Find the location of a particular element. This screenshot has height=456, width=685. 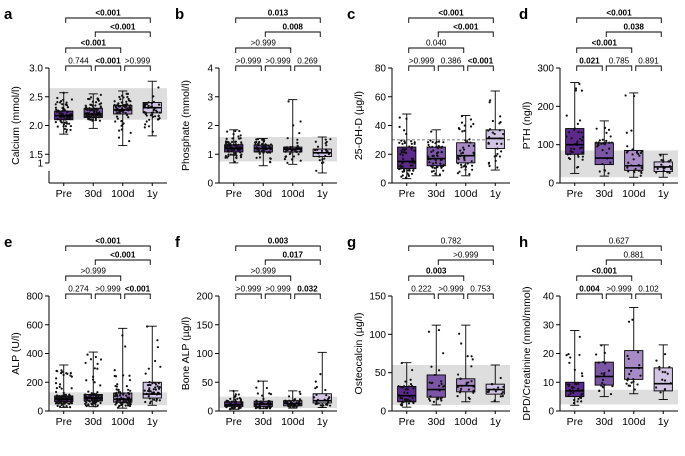

p-value-label: 0.021 is located at coordinates (589, 61).